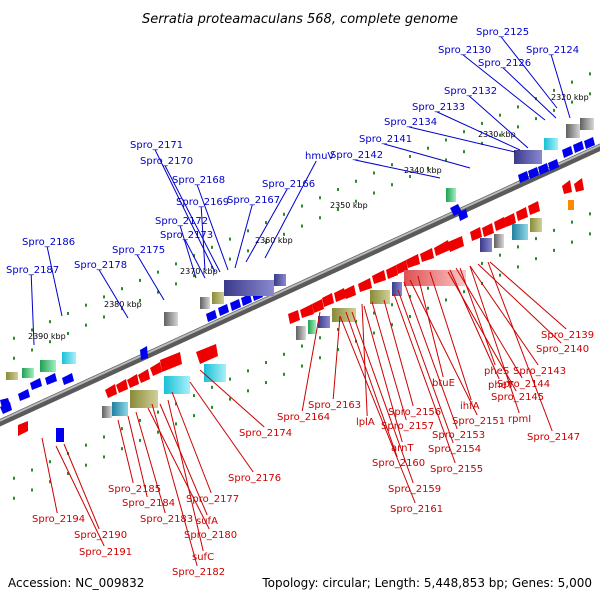  What do you see at coordinates (497, 134) in the screenshot?
I see `scale-label: 2330 kbp` at bounding box center [497, 134].